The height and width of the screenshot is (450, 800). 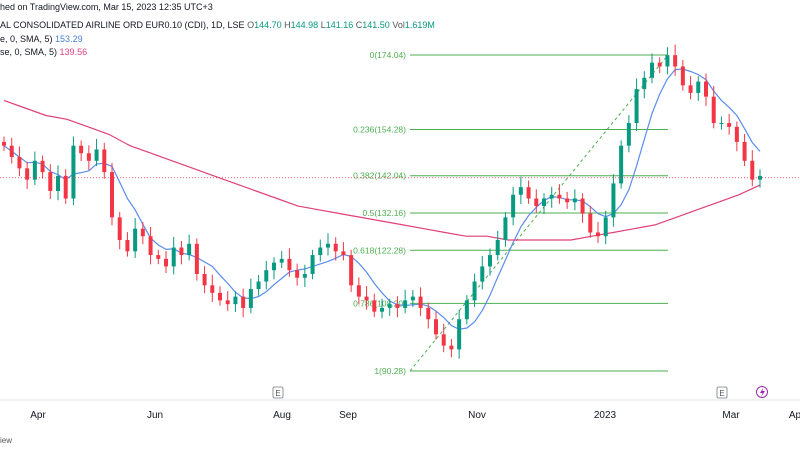 What do you see at coordinates (304, 25) in the screenshot?
I see `high-value: 144.98` at bounding box center [304, 25].